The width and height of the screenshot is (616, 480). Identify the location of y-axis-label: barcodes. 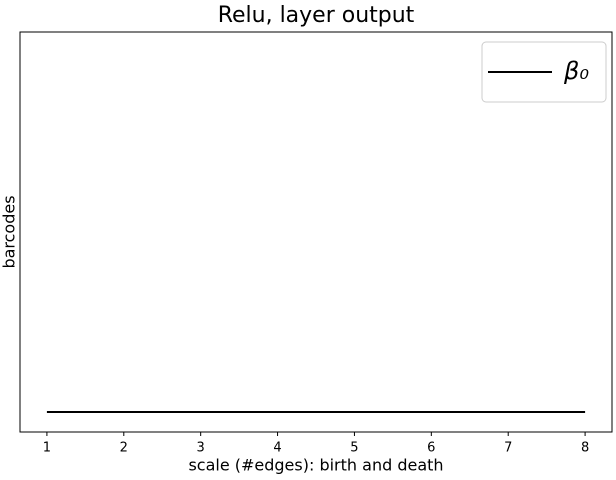
(9, 231).